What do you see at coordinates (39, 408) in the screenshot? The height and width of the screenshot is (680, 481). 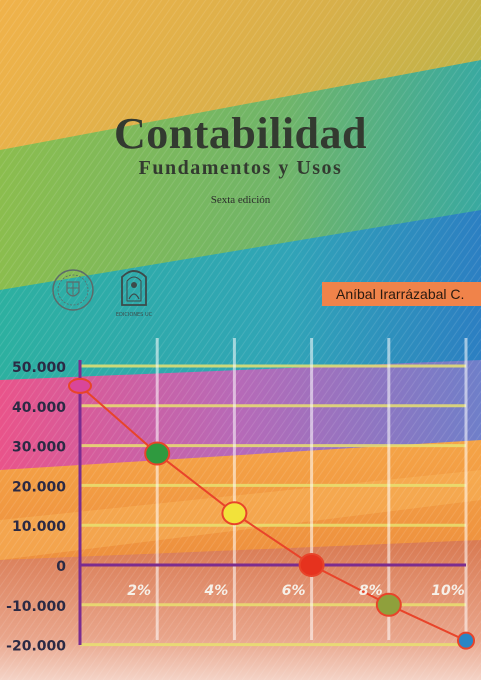 I see `y-tick-label-1: 40.000` at bounding box center [39, 408].